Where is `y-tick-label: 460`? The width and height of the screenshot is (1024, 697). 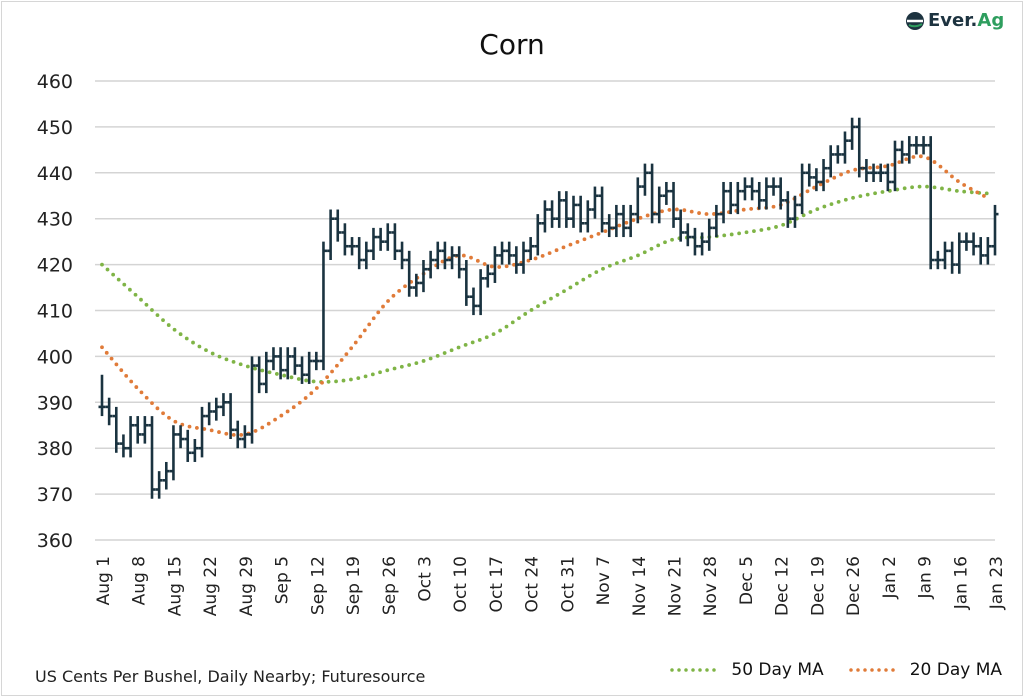
y-tick-label: 460 is located at coordinates (55, 82).